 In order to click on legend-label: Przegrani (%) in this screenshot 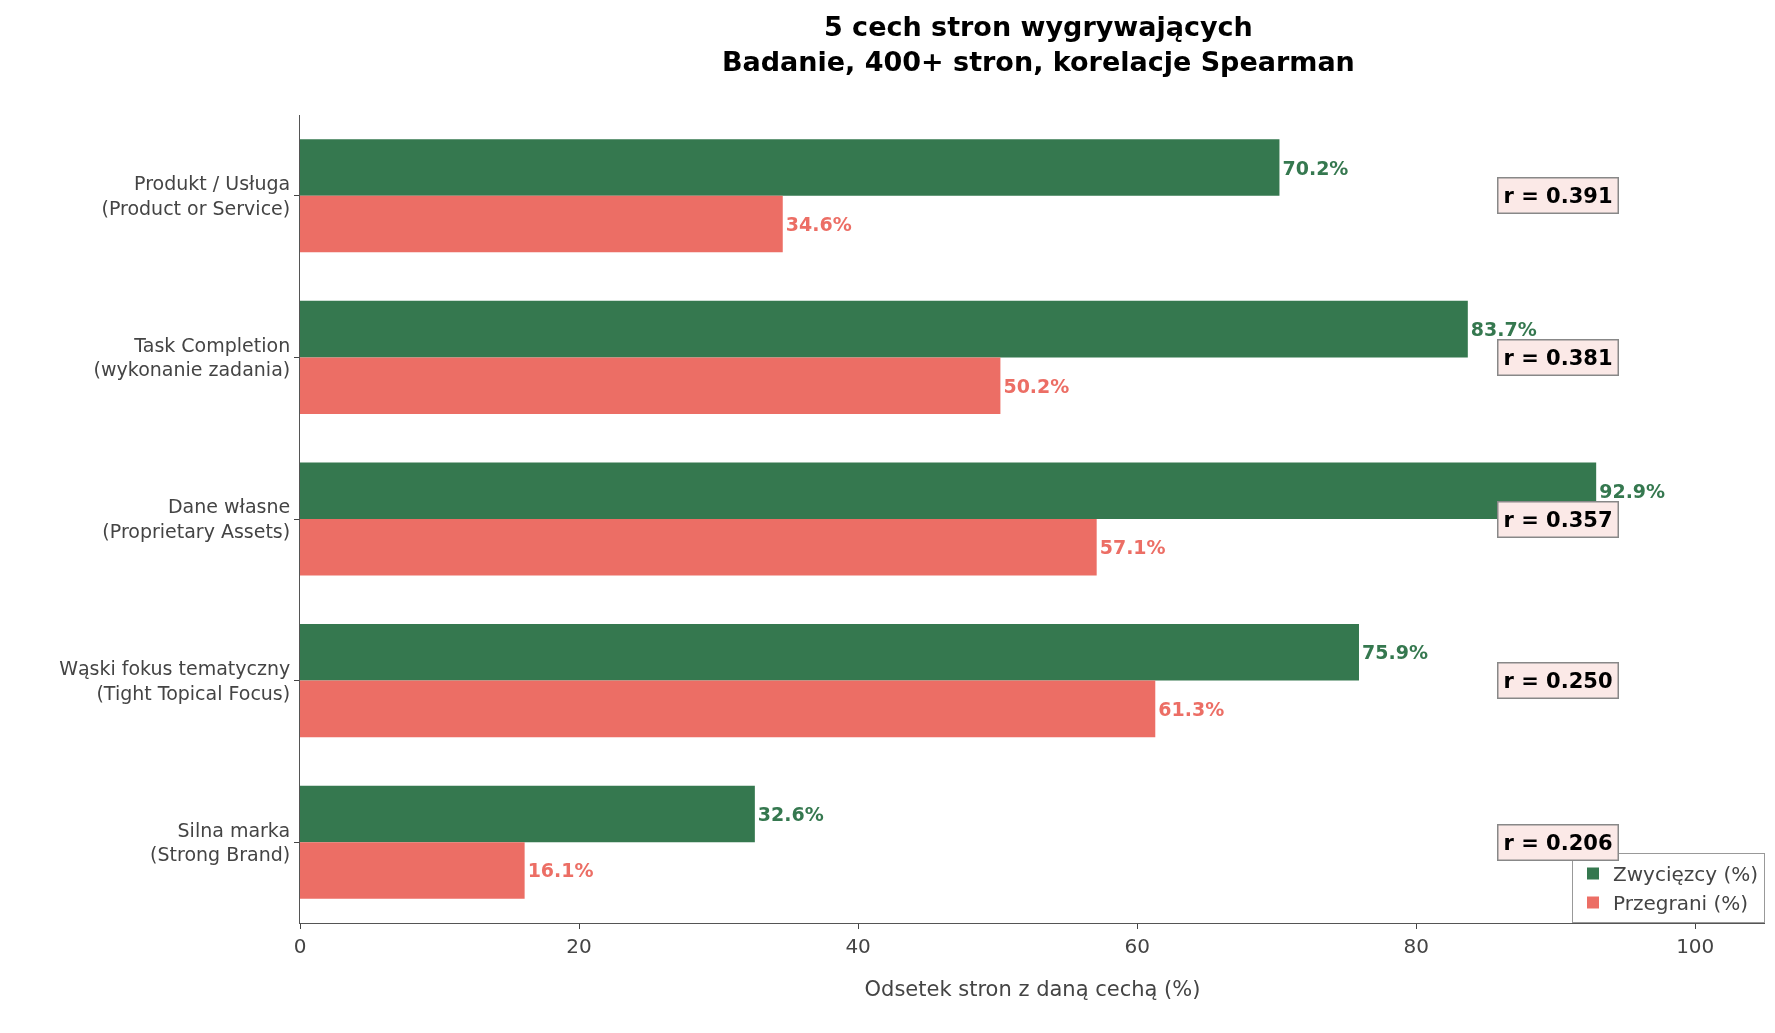, I will do `click(1681, 903)`.